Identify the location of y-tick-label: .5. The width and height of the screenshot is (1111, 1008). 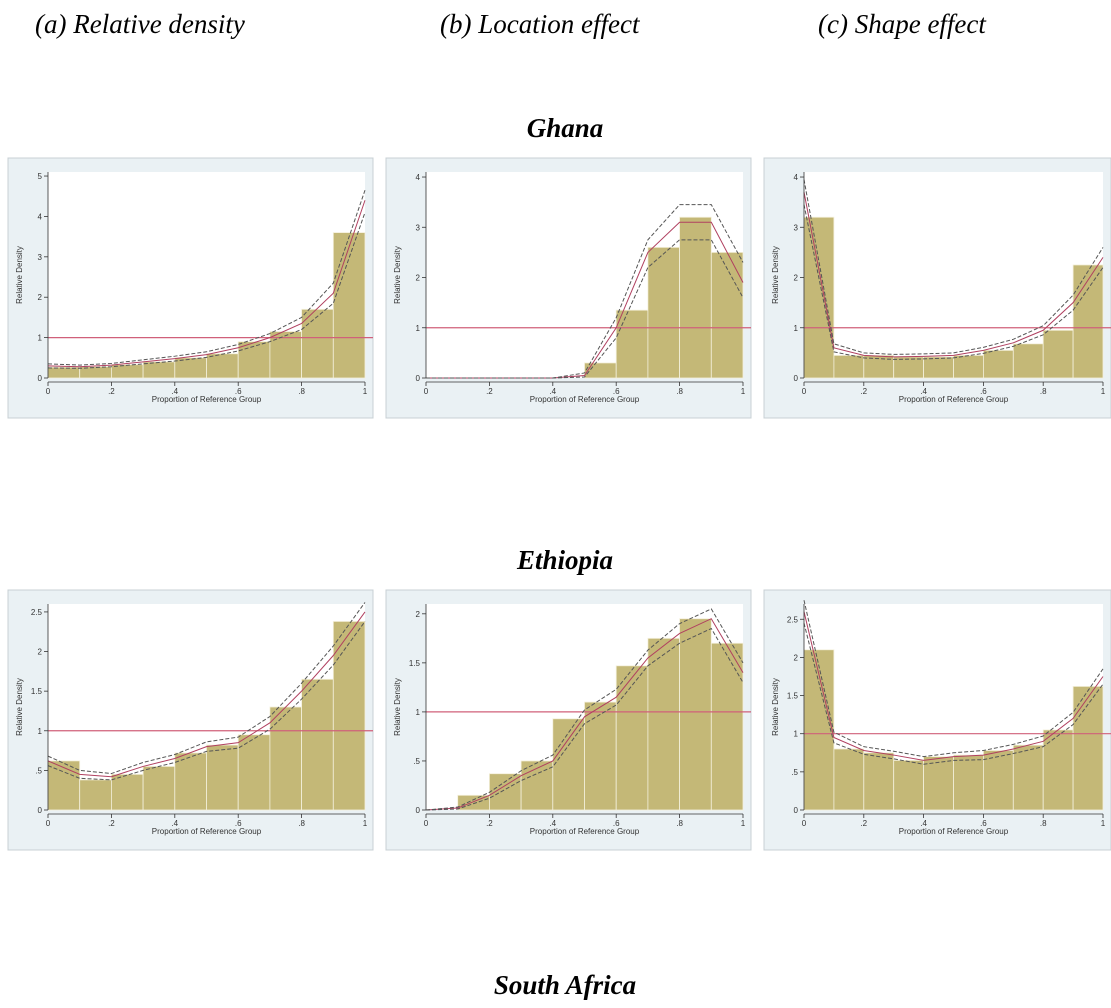
(794, 772).